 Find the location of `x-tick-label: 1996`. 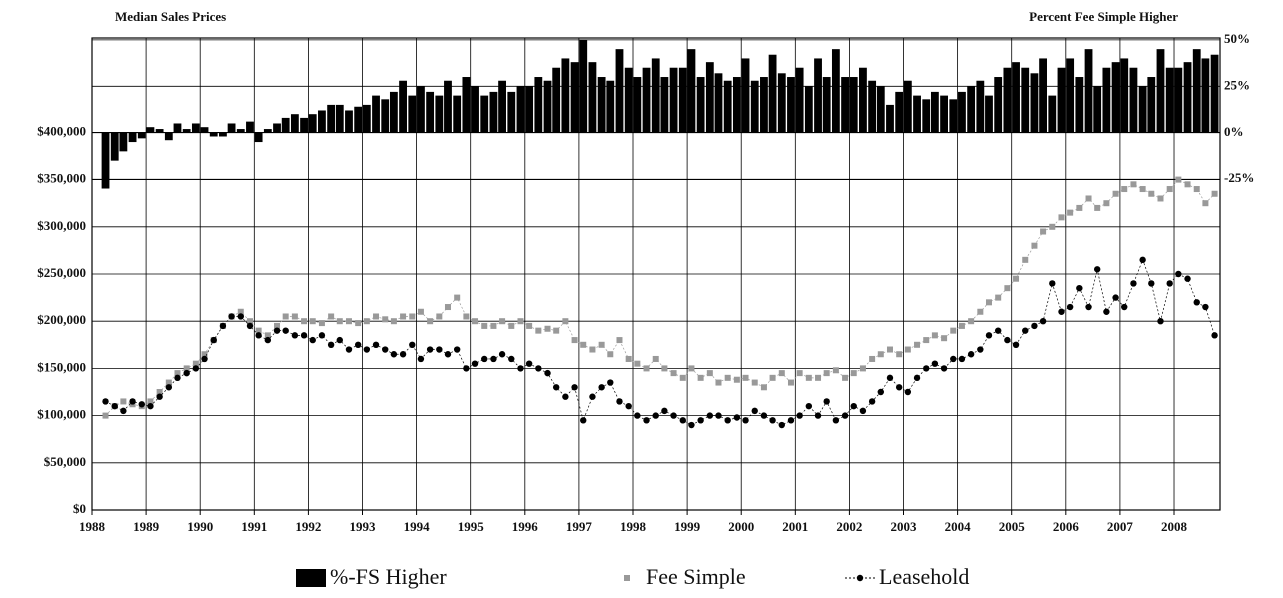

x-tick-label: 1996 is located at coordinates (525, 526).